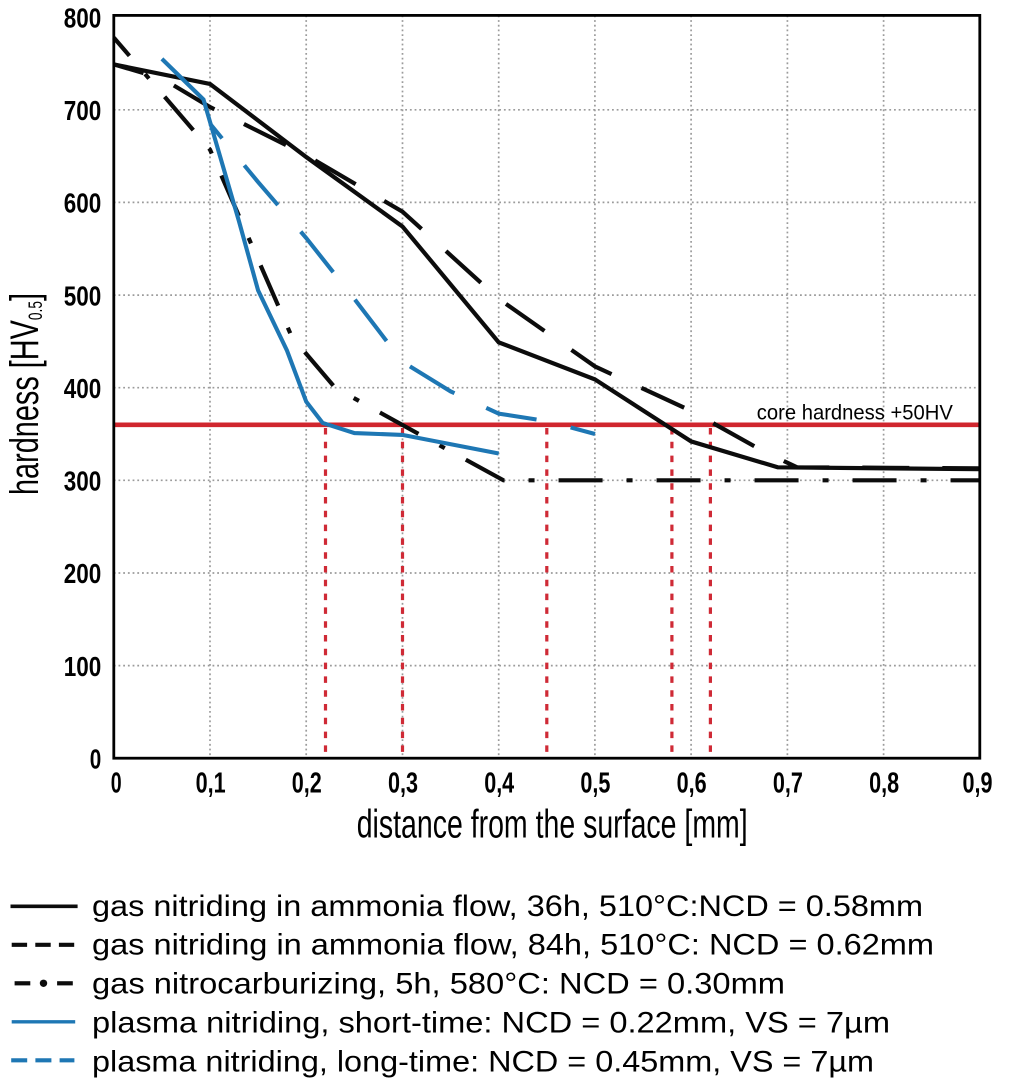 The width and height of the screenshot is (1024, 1082). I want to click on svg-text: 0,2, so click(307, 784).